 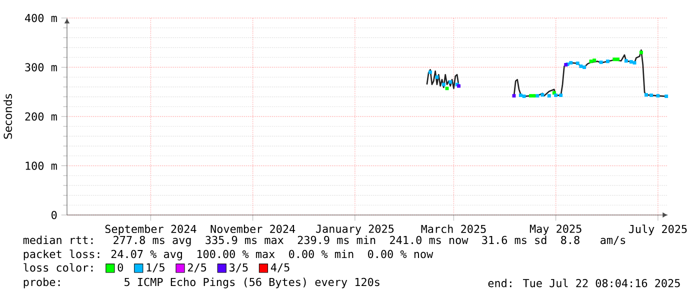 What do you see at coordinates (202, 283) in the screenshot?
I see `text: probe: 5 ICMP Echo Pings (56 Bytes) every 120s` at bounding box center [202, 283].